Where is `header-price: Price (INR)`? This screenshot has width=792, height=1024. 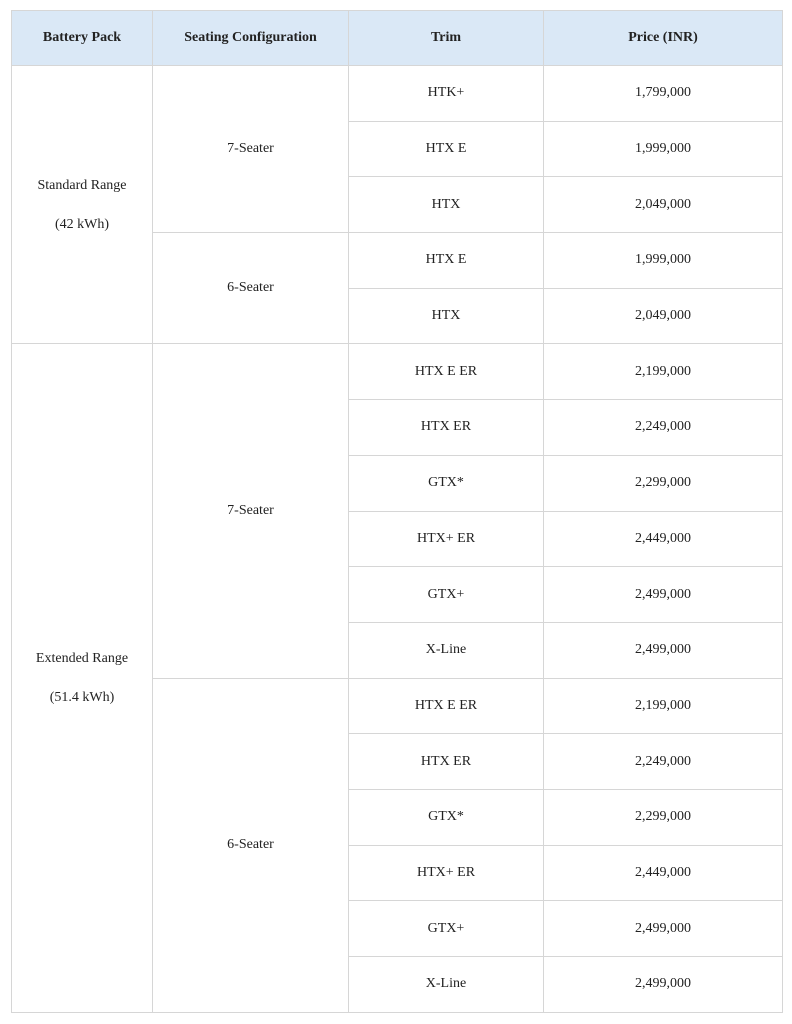
header-price: Price (INR) is located at coordinates (663, 38).